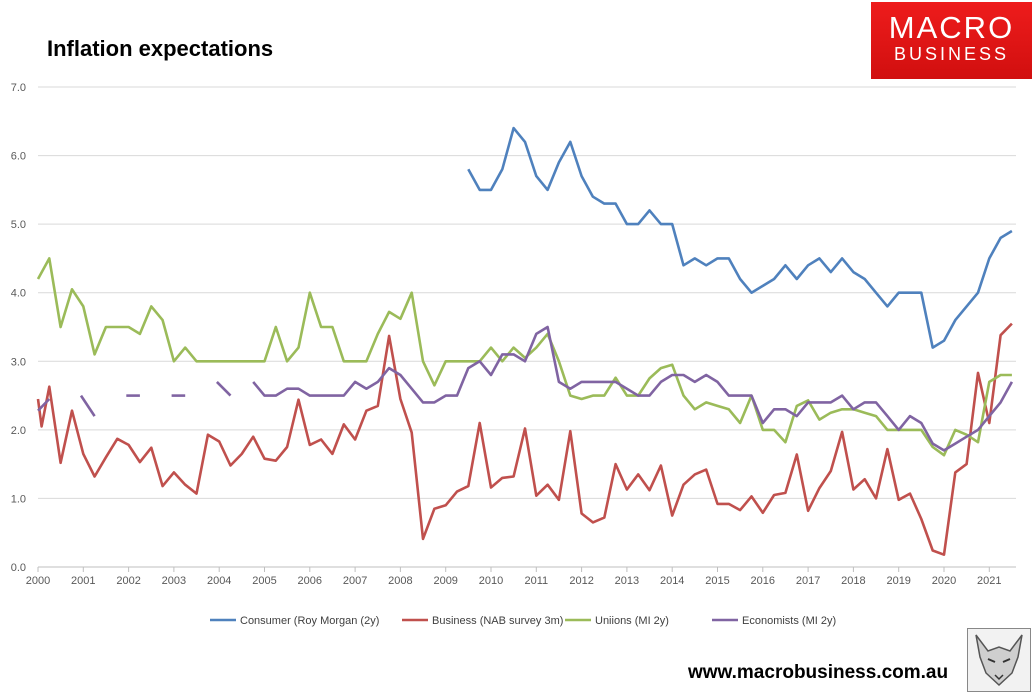  Describe the element at coordinates (581, 581) in the screenshot. I see `x-tick-label: 2012` at that location.